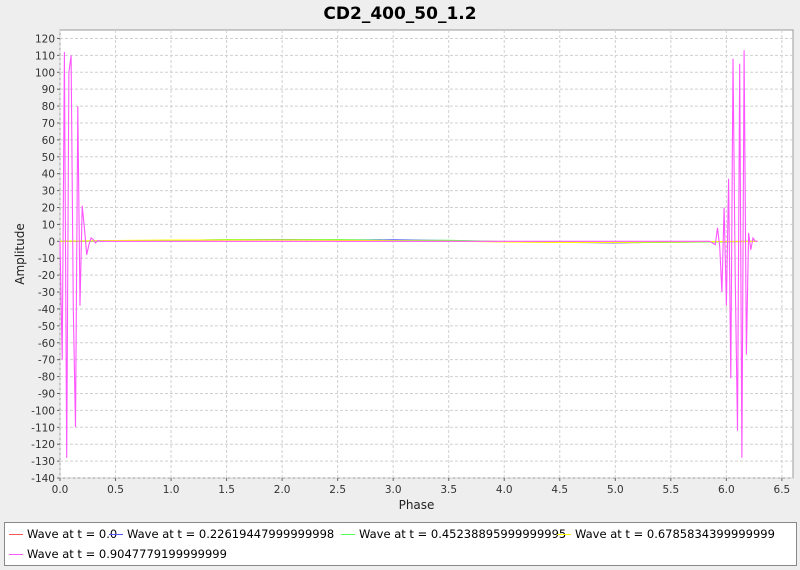 The image size is (800, 570). I want to click on chart-title: CD2_400_50_1.2, so click(400, 14).